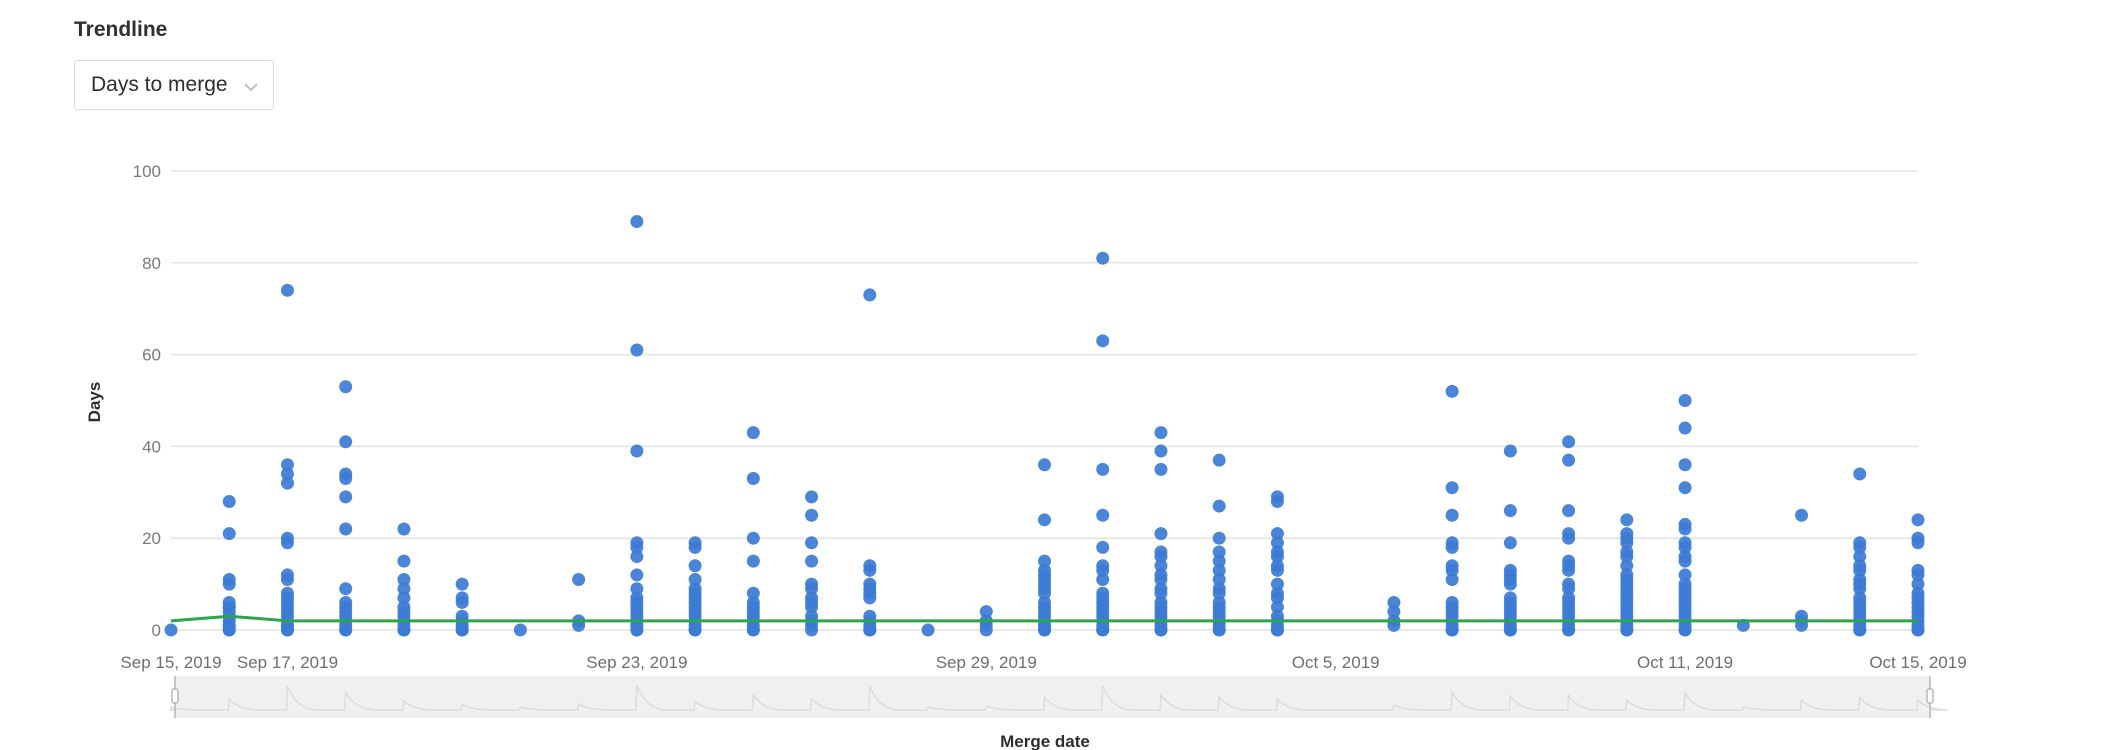  Describe the element at coordinates (1052, 697) in the screenshot. I see `zoom-track` at that location.